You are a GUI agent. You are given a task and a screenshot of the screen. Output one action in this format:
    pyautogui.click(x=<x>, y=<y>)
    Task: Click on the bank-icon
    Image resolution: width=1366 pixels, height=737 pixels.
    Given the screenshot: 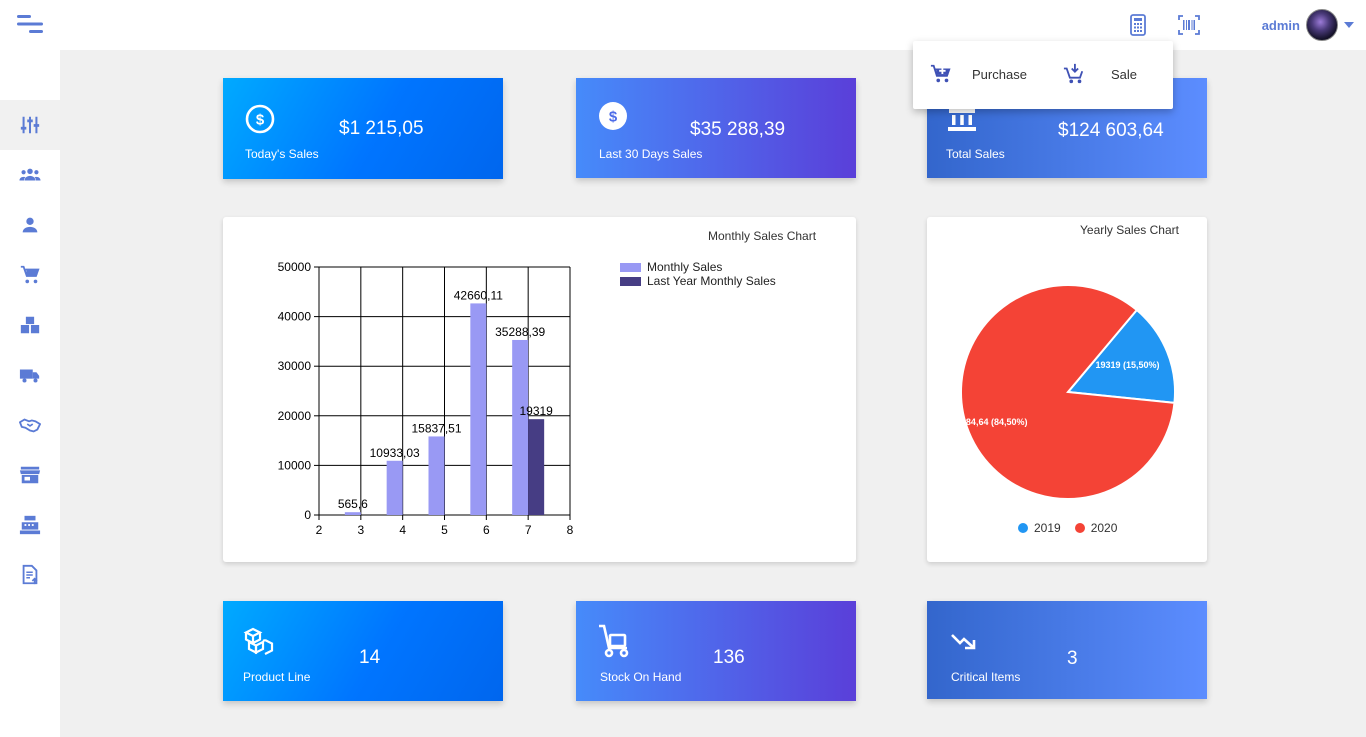 What is the action you would take?
    pyautogui.click(x=962, y=120)
    